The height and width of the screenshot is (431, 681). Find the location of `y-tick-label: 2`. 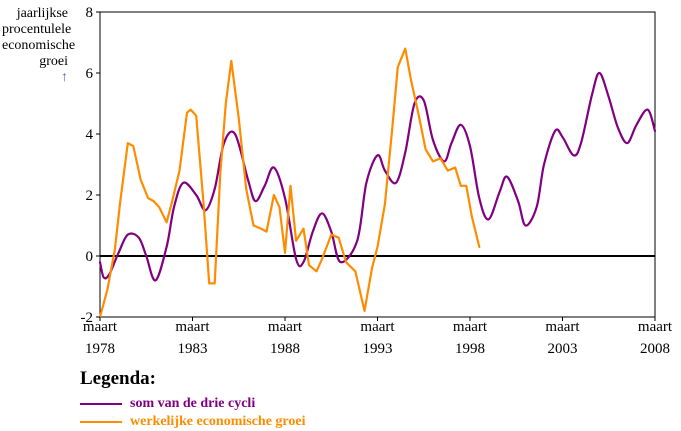

y-tick-label: 2 is located at coordinates (90, 196).